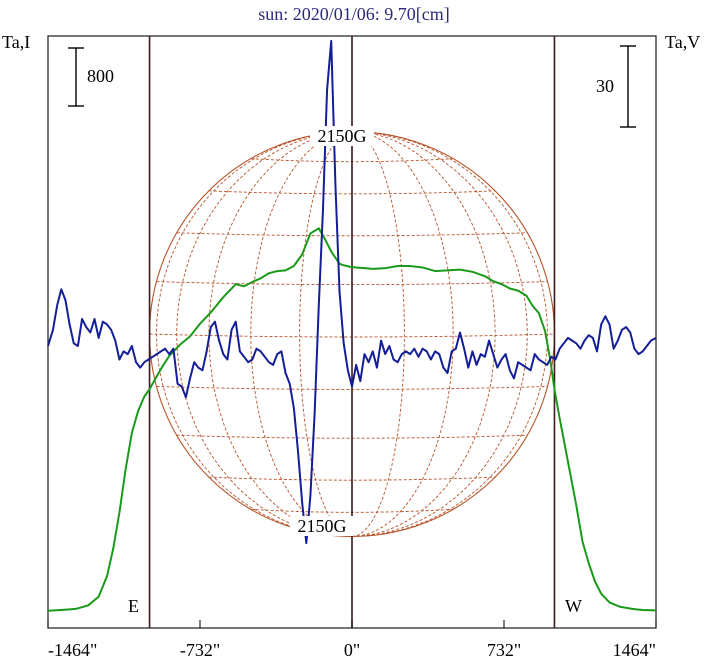  I want to click on right-axis-label: Ta,V, so click(682, 42).